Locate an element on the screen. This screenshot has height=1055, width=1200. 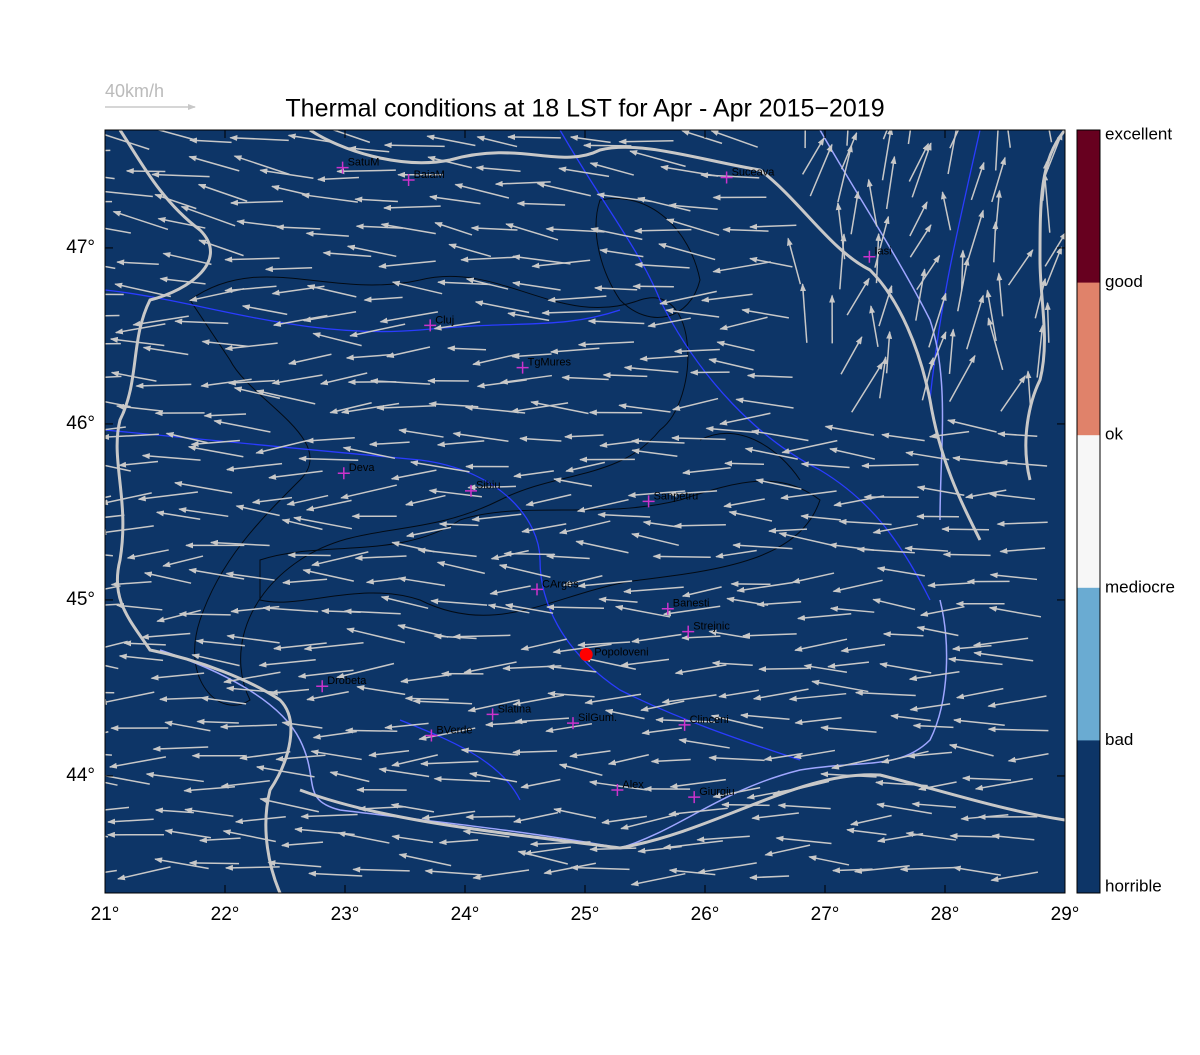
x-tick-label: 28° is located at coordinates (945, 914).